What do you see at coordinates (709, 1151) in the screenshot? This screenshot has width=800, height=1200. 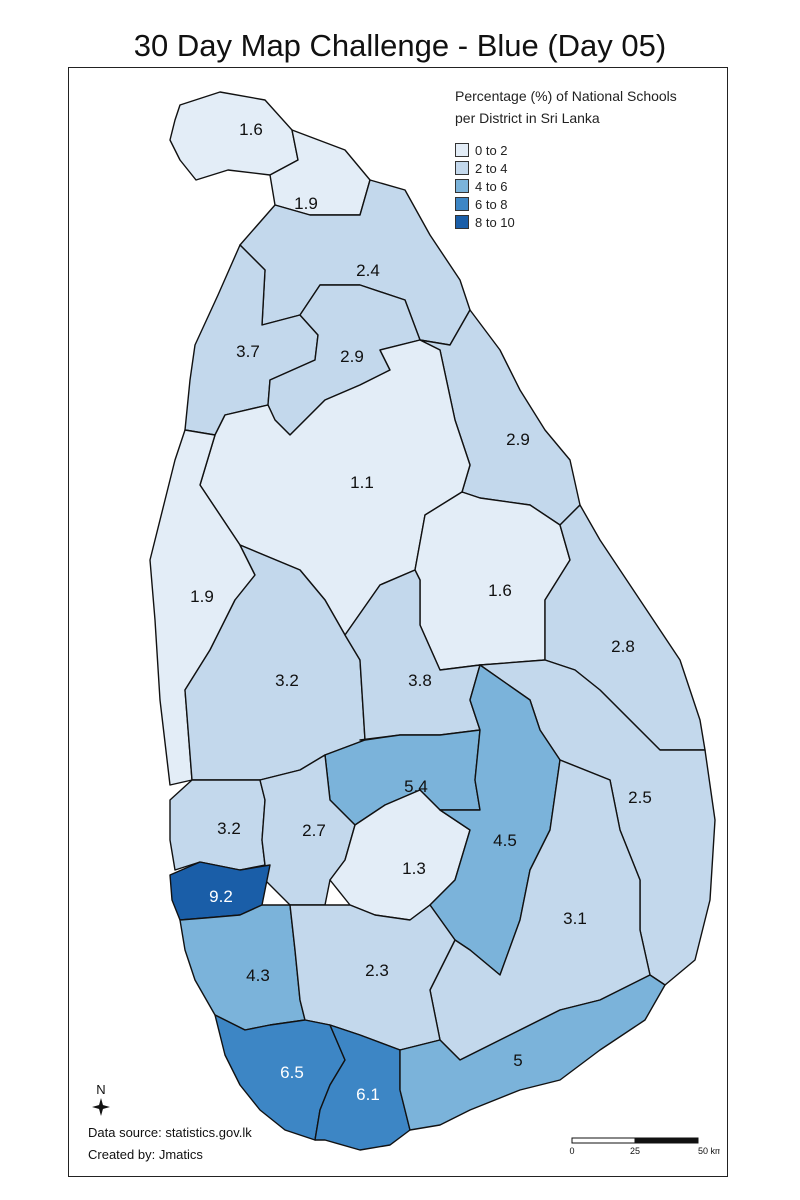 I see `scale-tick-50: 50 km` at bounding box center [709, 1151].